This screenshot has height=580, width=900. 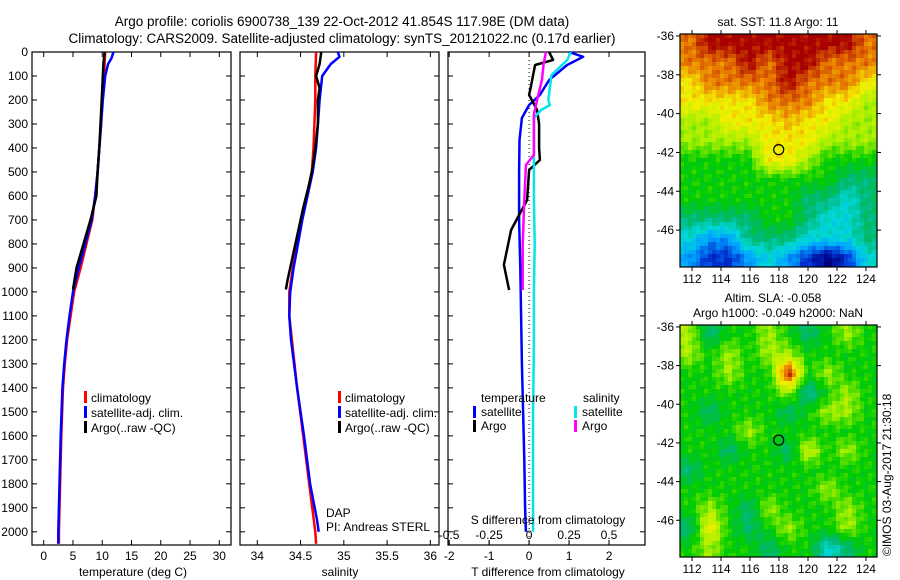 What do you see at coordinates (449, 535) in the screenshot?
I see `x2-tick-label: -0.5` at bounding box center [449, 535].